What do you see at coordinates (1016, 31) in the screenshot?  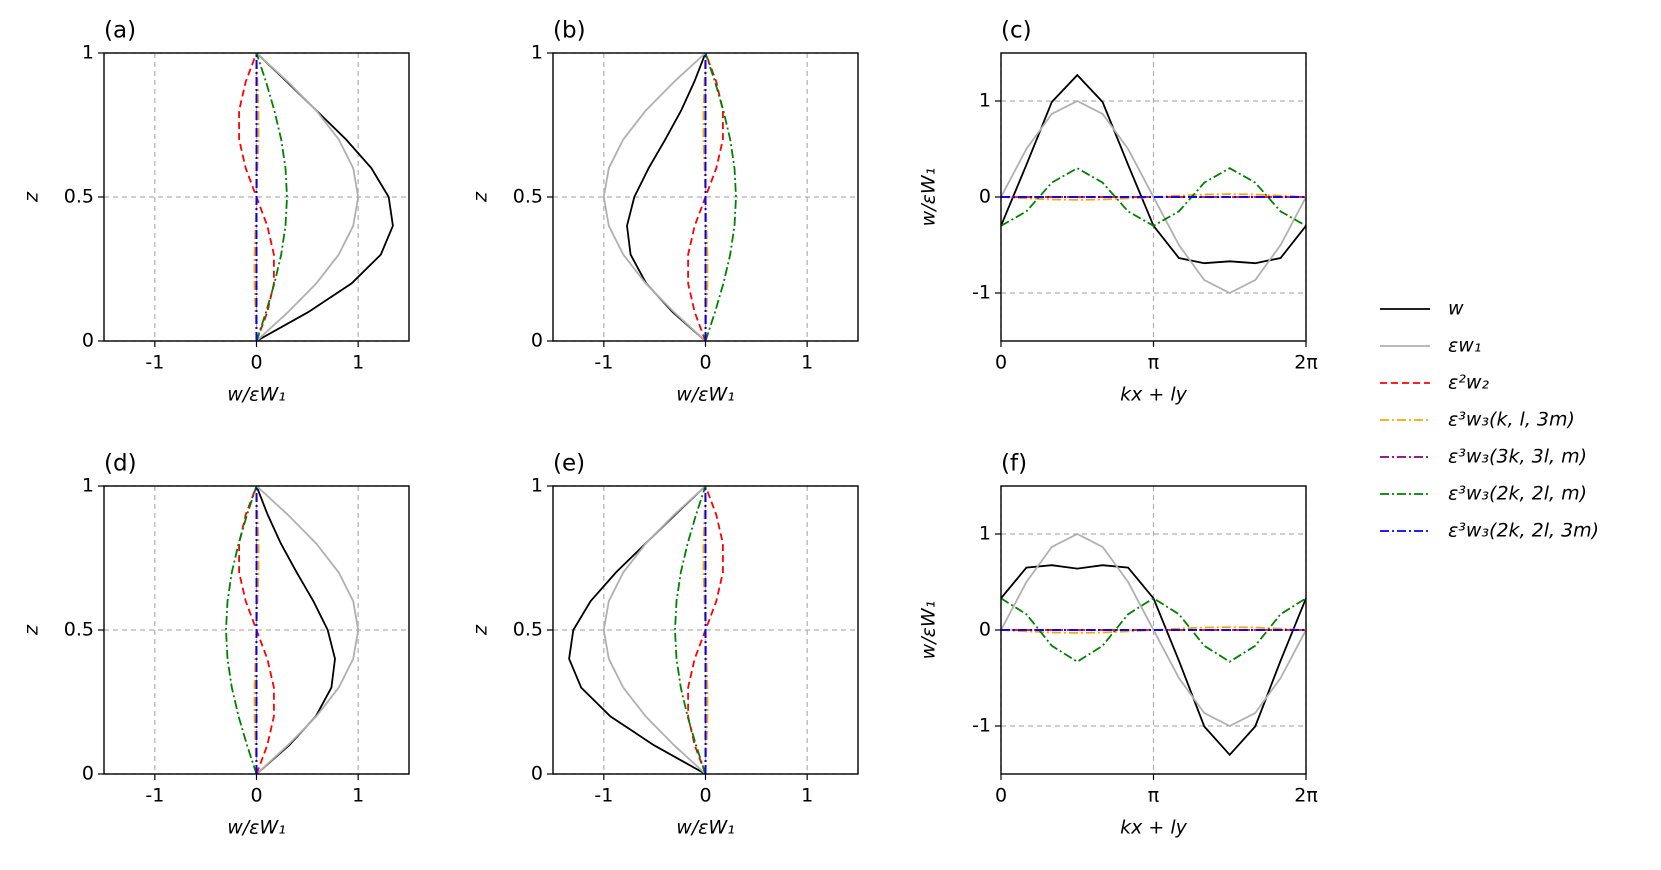 I see `panel-title: (c)` at bounding box center [1016, 31].